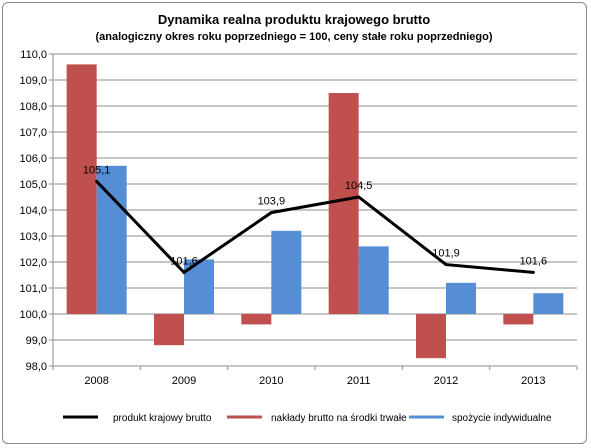 This screenshot has width=591, height=448. Describe the element at coordinates (184, 272) in the screenshot. I see `pkb-point-2009` at that location.